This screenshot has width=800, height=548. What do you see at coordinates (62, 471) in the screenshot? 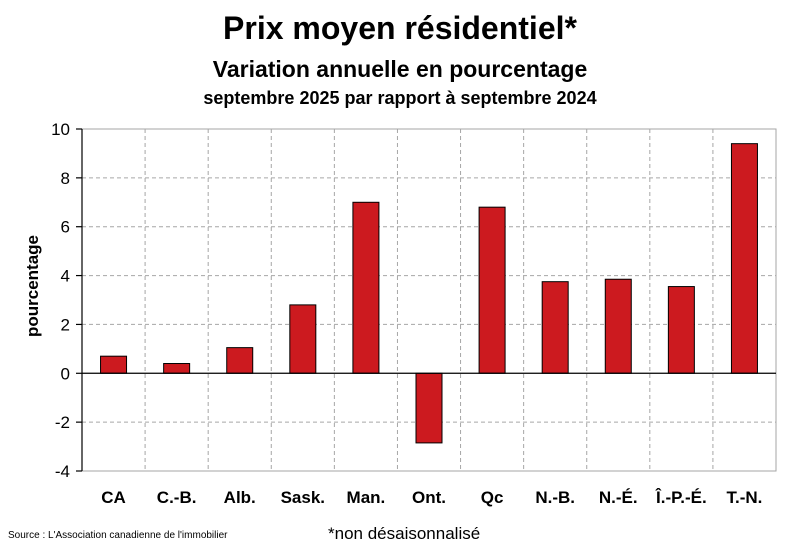
I see `y-tick-label: -4` at bounding box center [62, 471].